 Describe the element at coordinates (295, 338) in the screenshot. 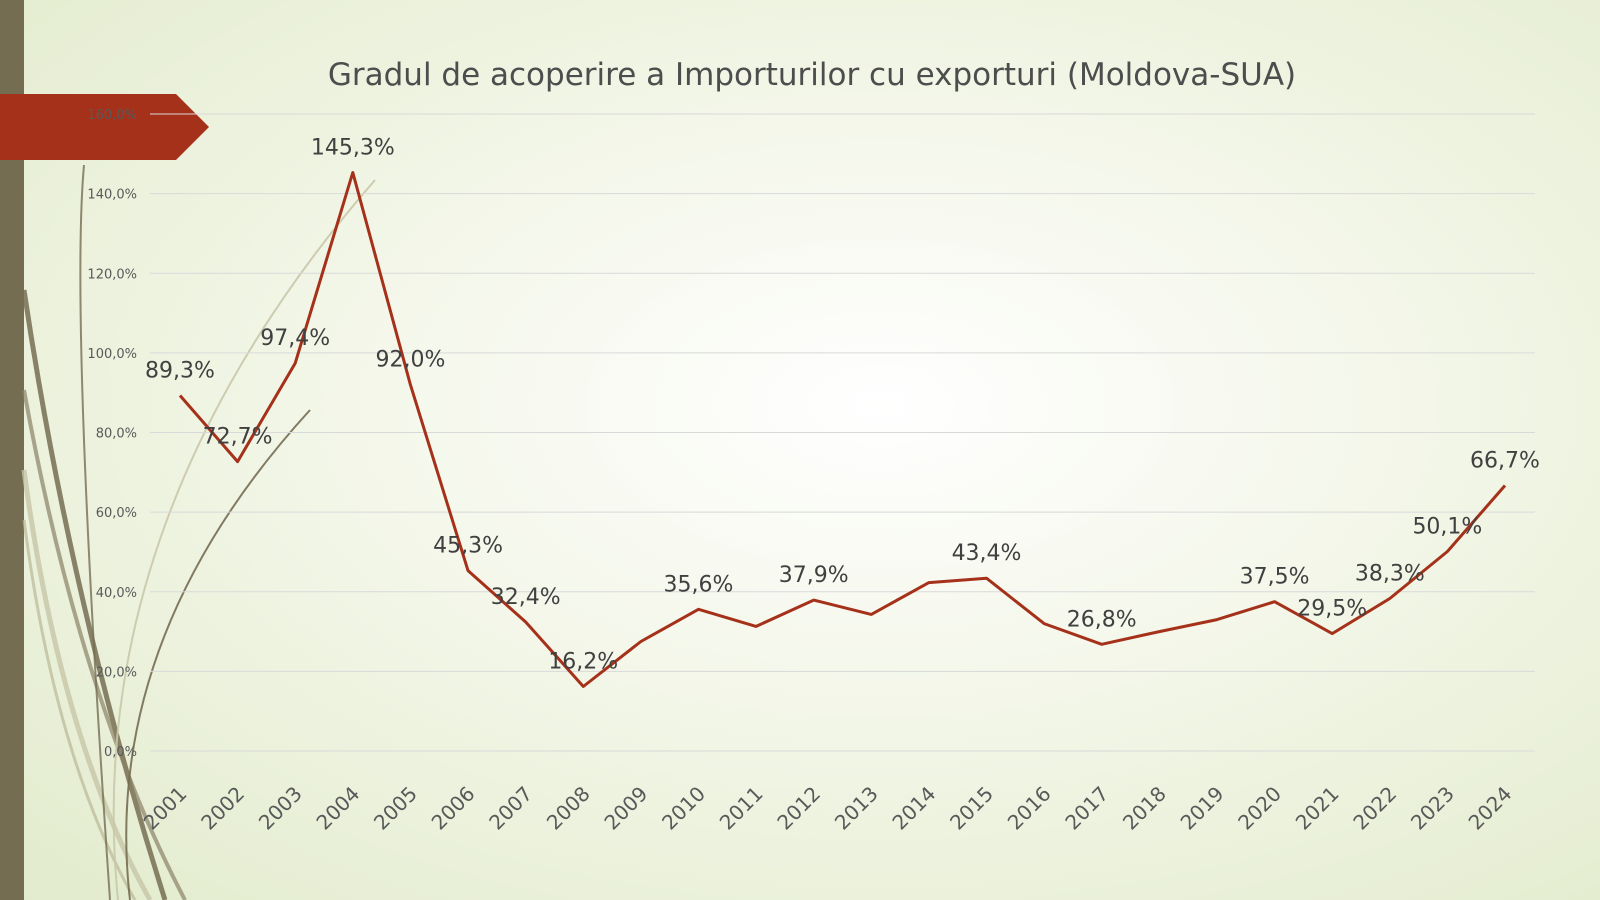

I see `data-label: 97,4%` at that location.